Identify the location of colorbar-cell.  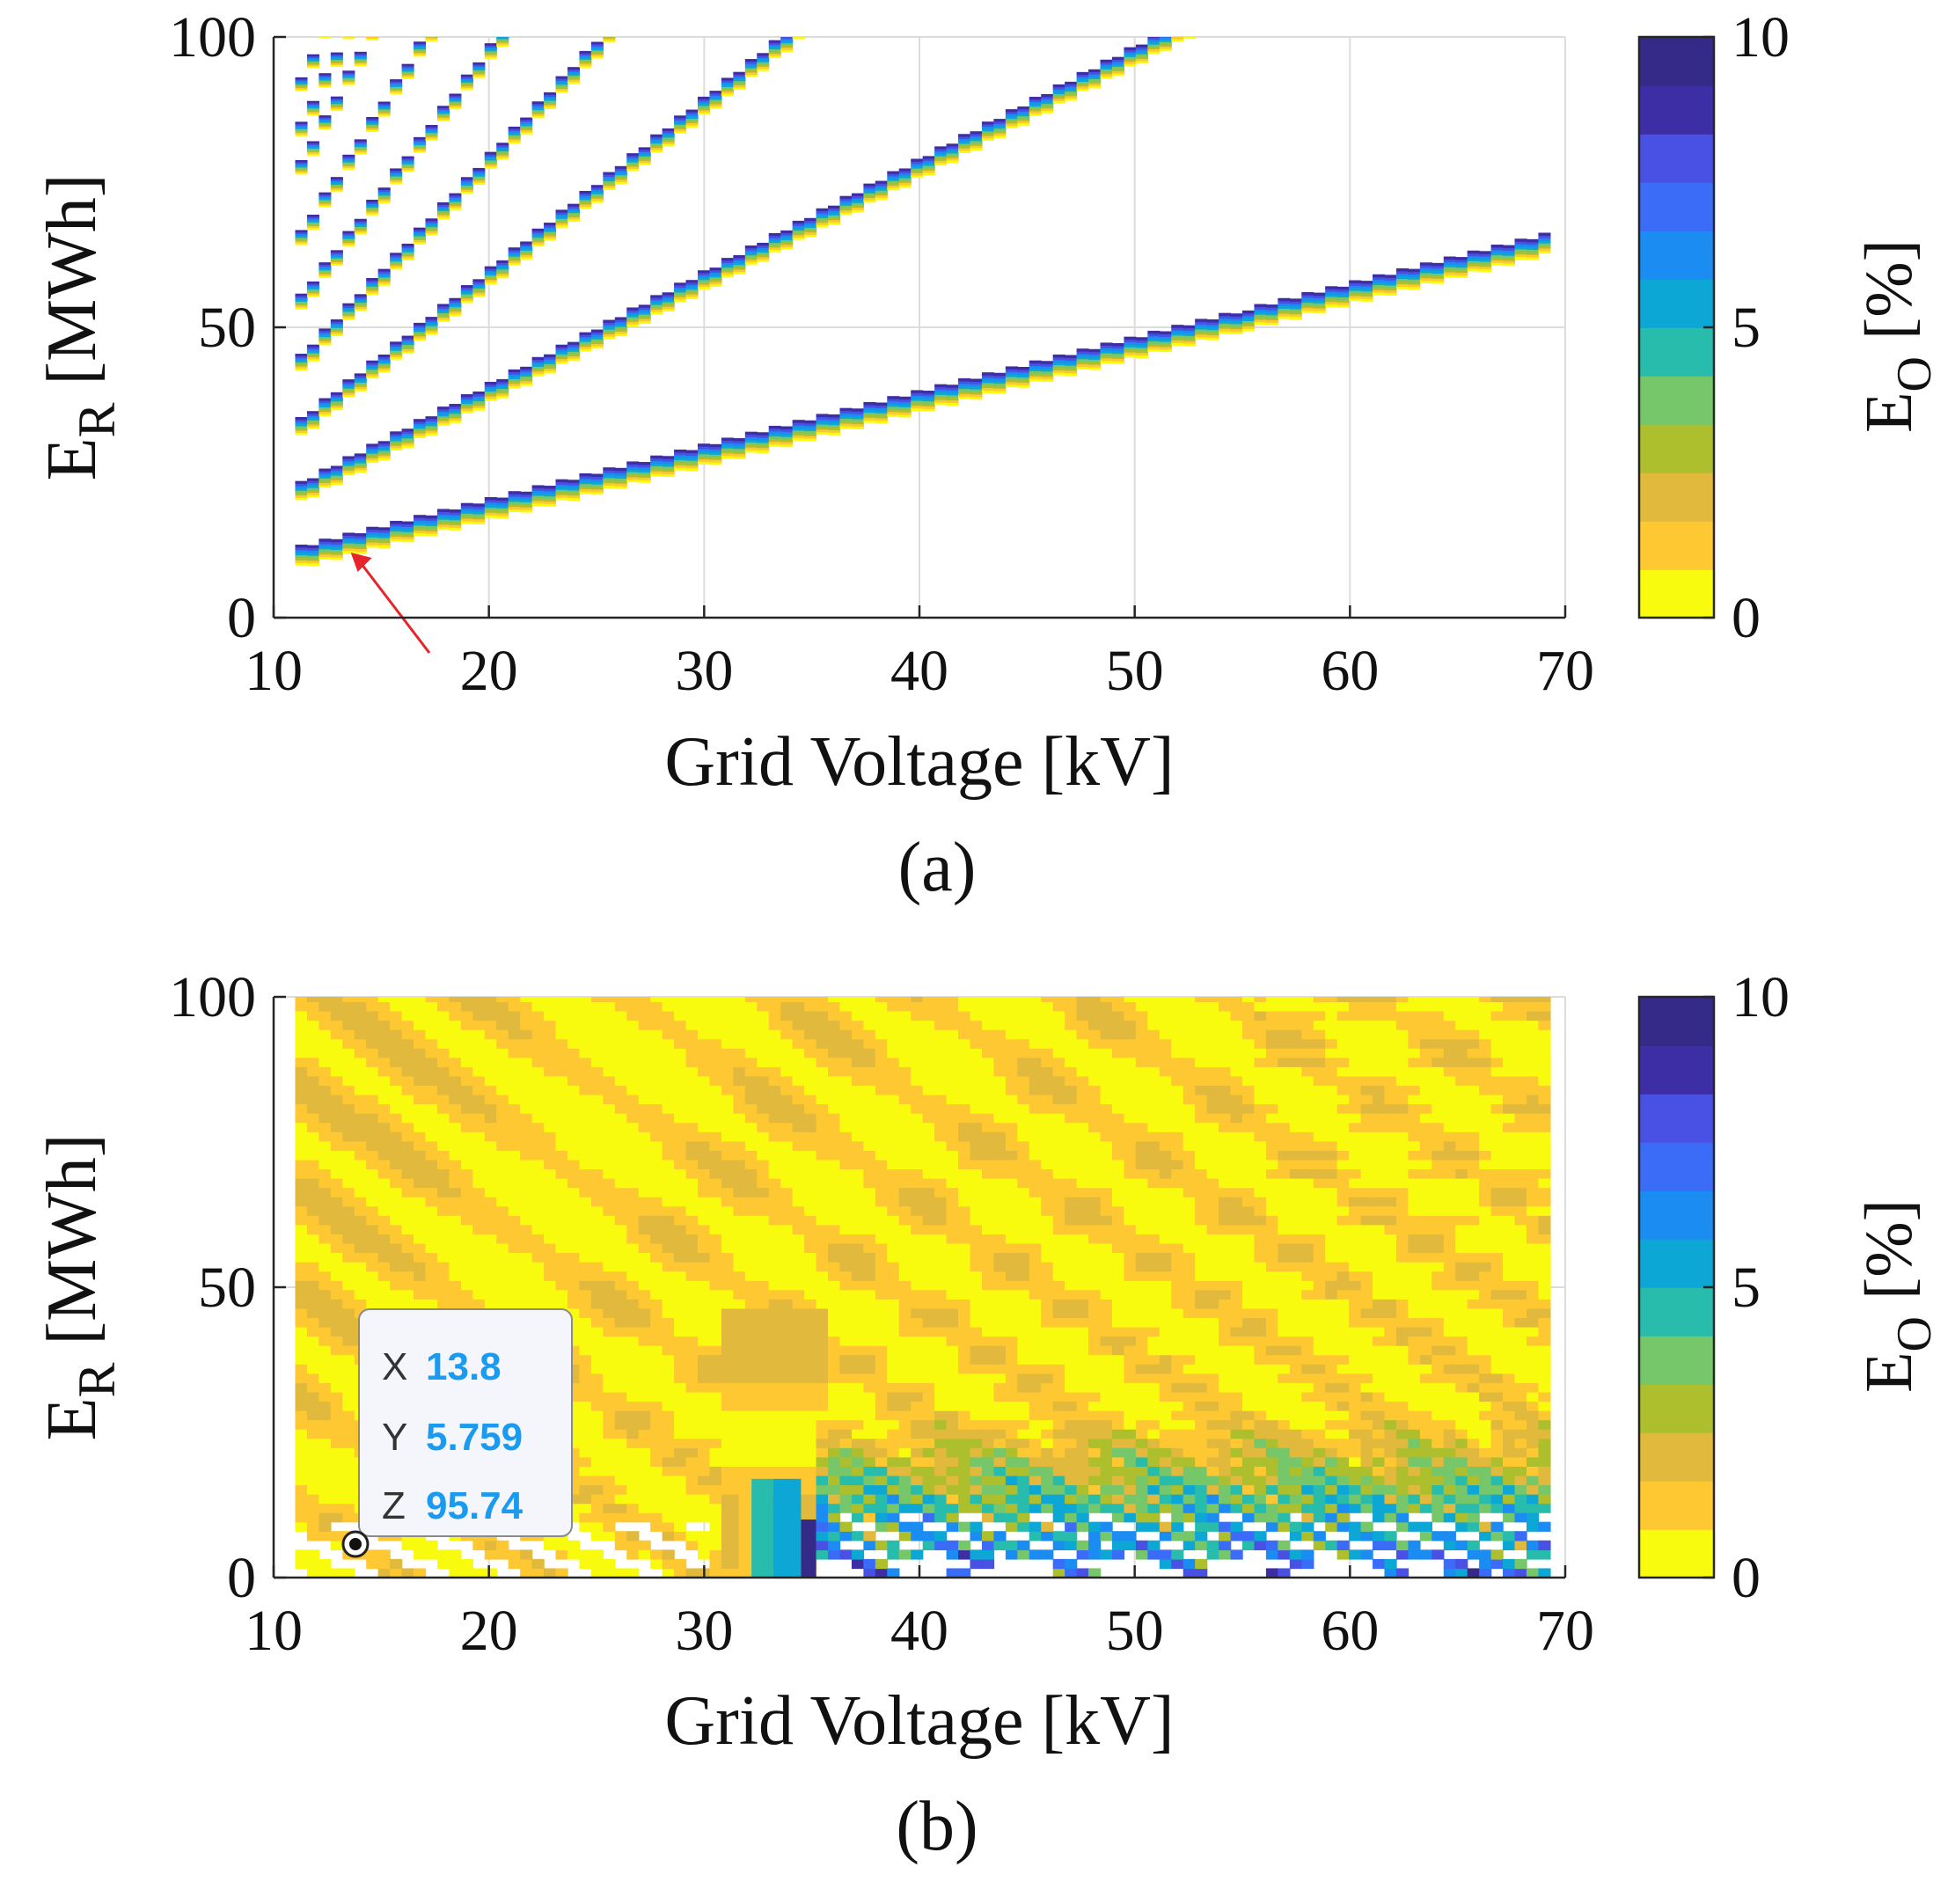
(1676, 197).